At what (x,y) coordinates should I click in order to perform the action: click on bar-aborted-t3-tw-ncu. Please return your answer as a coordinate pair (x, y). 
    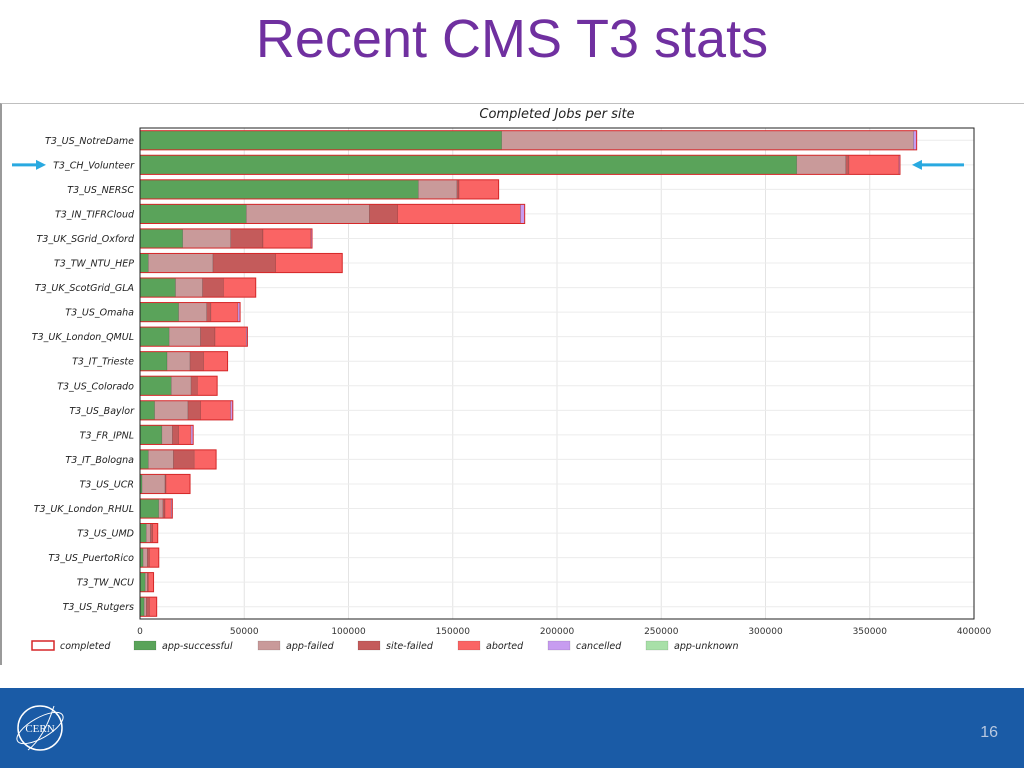
    Looking at the image, I should click on (151, 582).